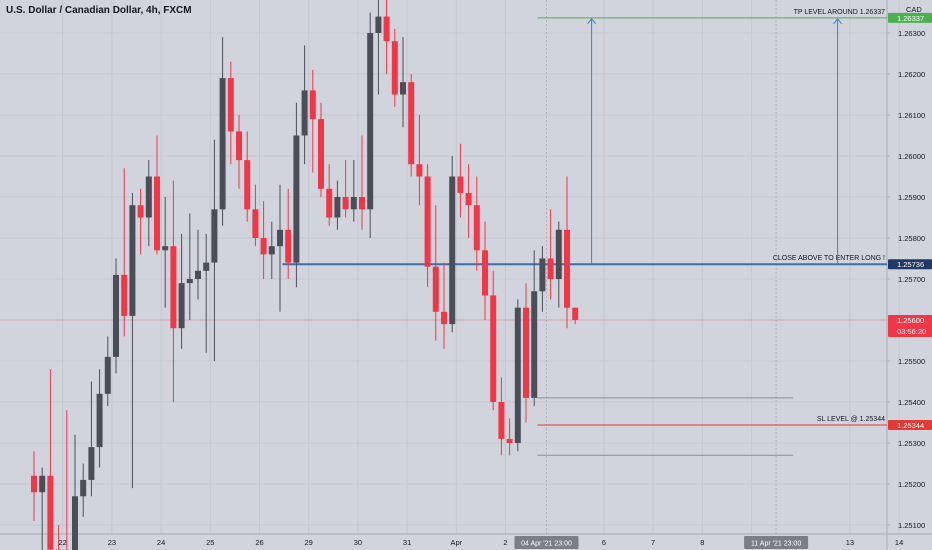  I want to click on x-tick-label: 24, so click(161, 542).